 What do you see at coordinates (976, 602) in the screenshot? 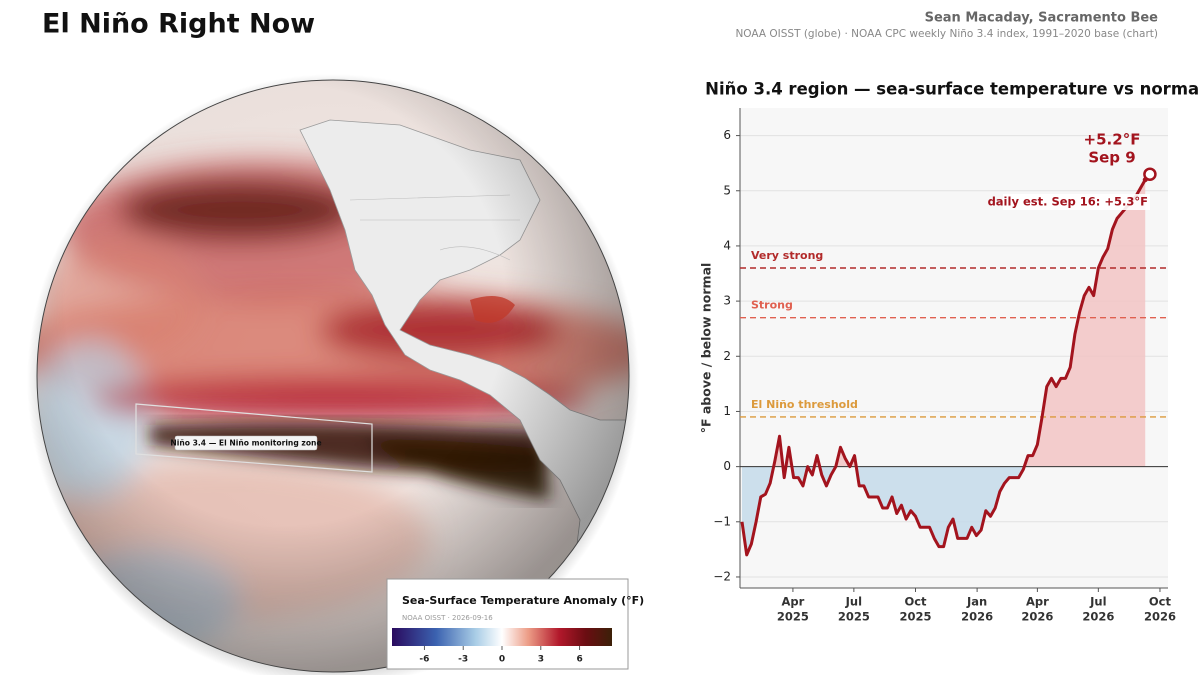
I see `x-tick-label: Jan` at bounding box center [976, 602].